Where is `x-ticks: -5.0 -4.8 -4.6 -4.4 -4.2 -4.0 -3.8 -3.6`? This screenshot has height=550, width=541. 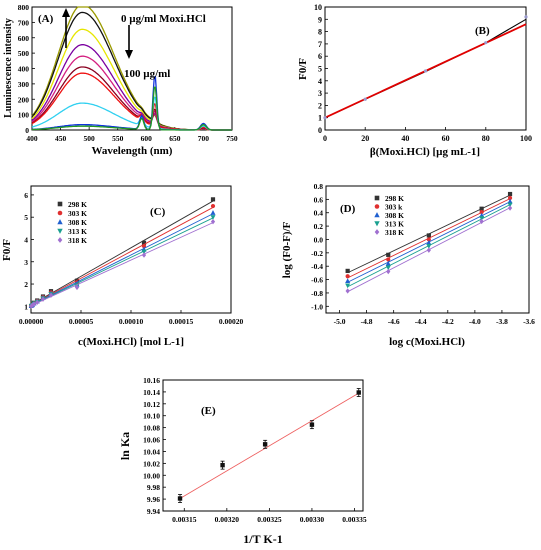
x-ticks: -5.0 -4.8 -4.6 -4.4 -4.2 -4.0 -3.8 -3.6 is located at coordinates (434, 318).